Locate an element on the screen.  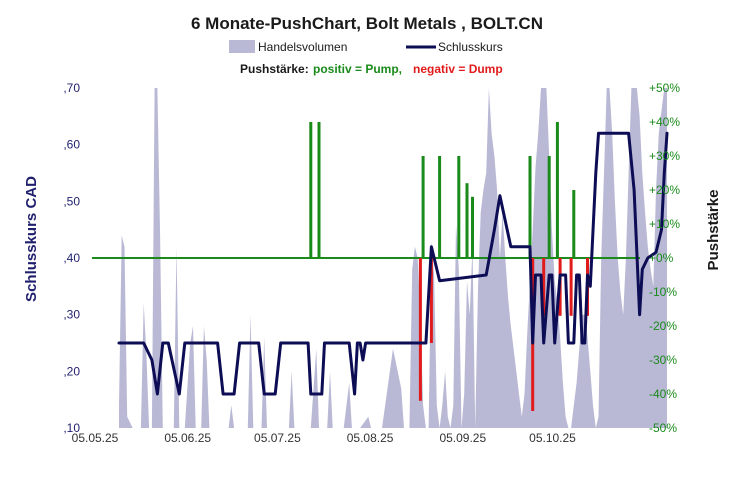
left-tick-label: ,50 is located at coordinates (71, 201).